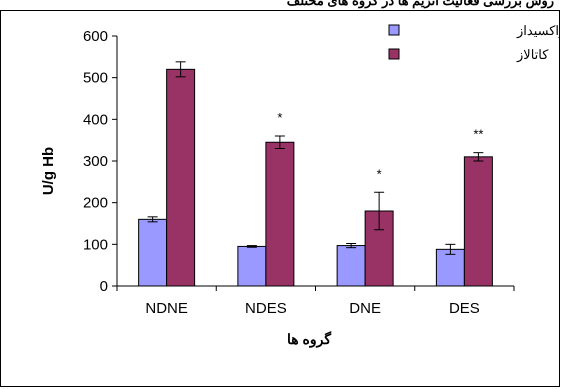 The width and height of the screenshot is (562, 389). I want to click on legend-label: گلوتاتیون پراکسیداز, so click(537, 31).